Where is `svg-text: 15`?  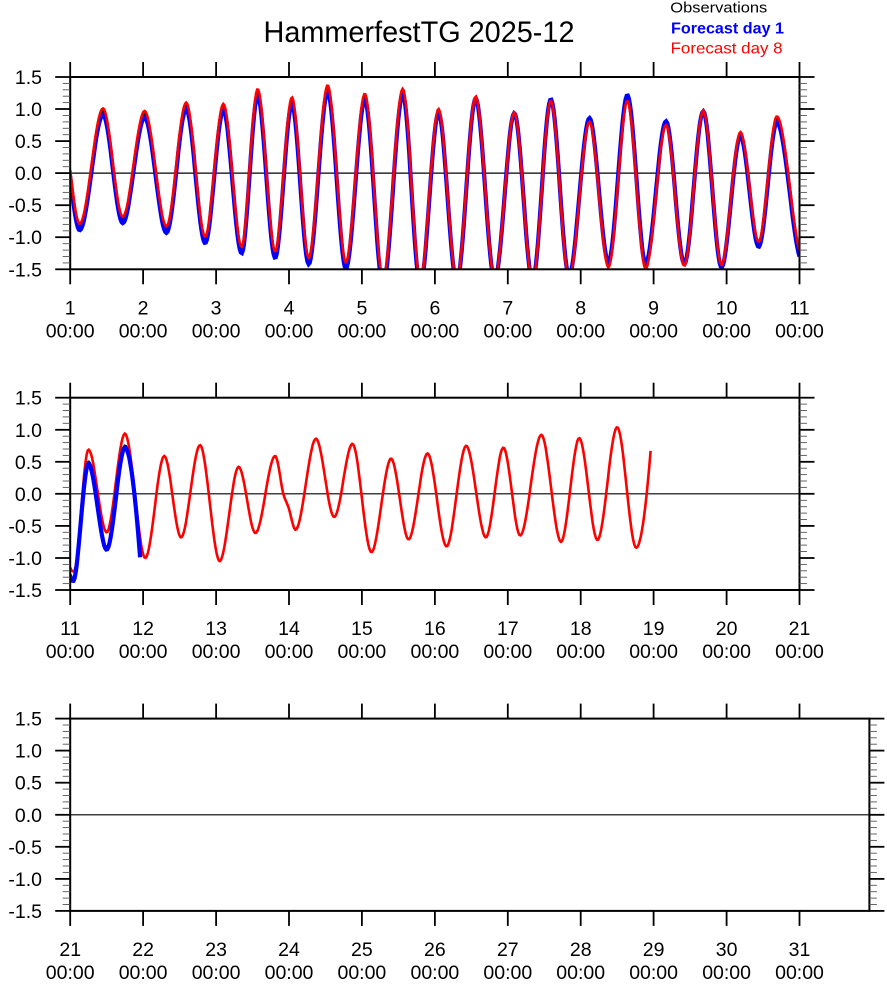
svg-text: 15 is located at coordinates (362, 629).